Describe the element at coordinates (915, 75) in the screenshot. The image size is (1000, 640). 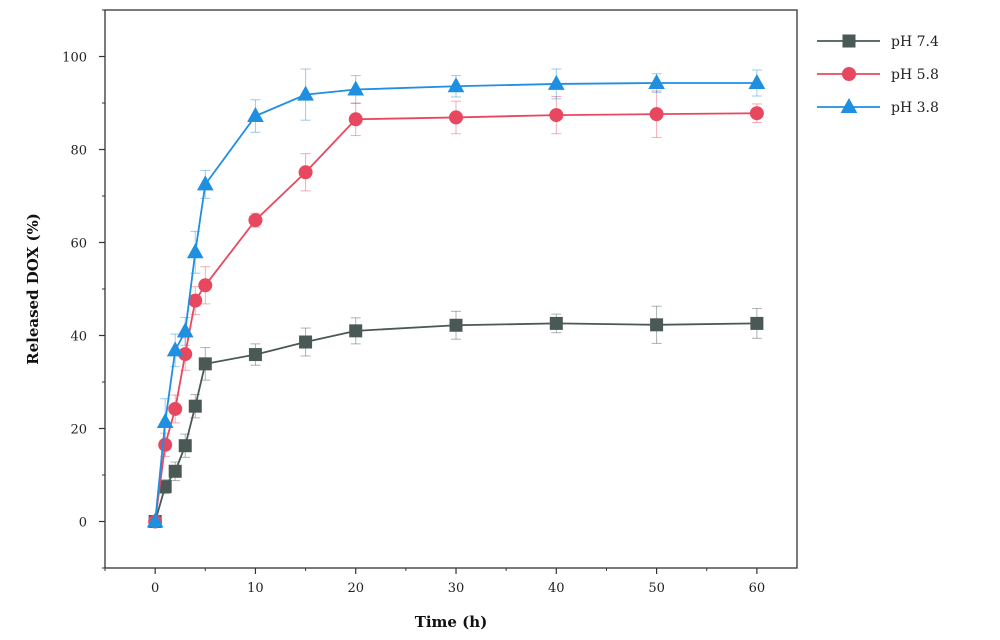
I see `legend-label: pH 5.8` at that location.